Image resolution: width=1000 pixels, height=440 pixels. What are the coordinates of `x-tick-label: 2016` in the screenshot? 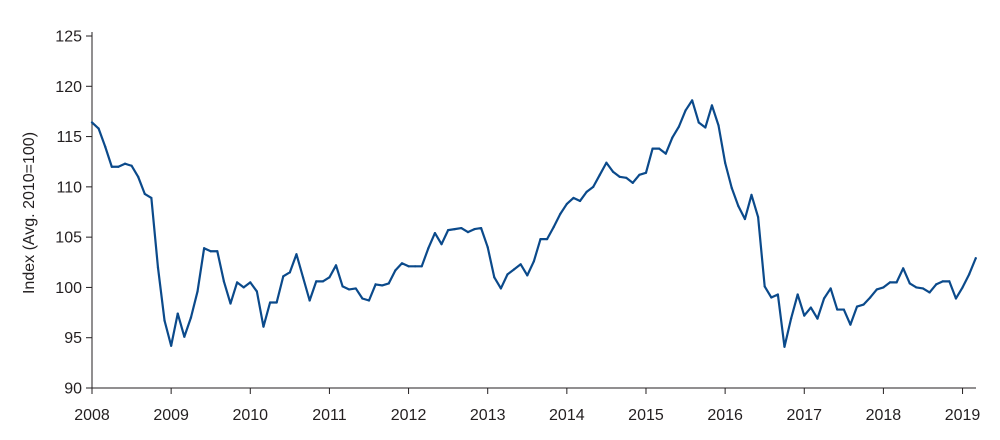 It's located at (725, 415).